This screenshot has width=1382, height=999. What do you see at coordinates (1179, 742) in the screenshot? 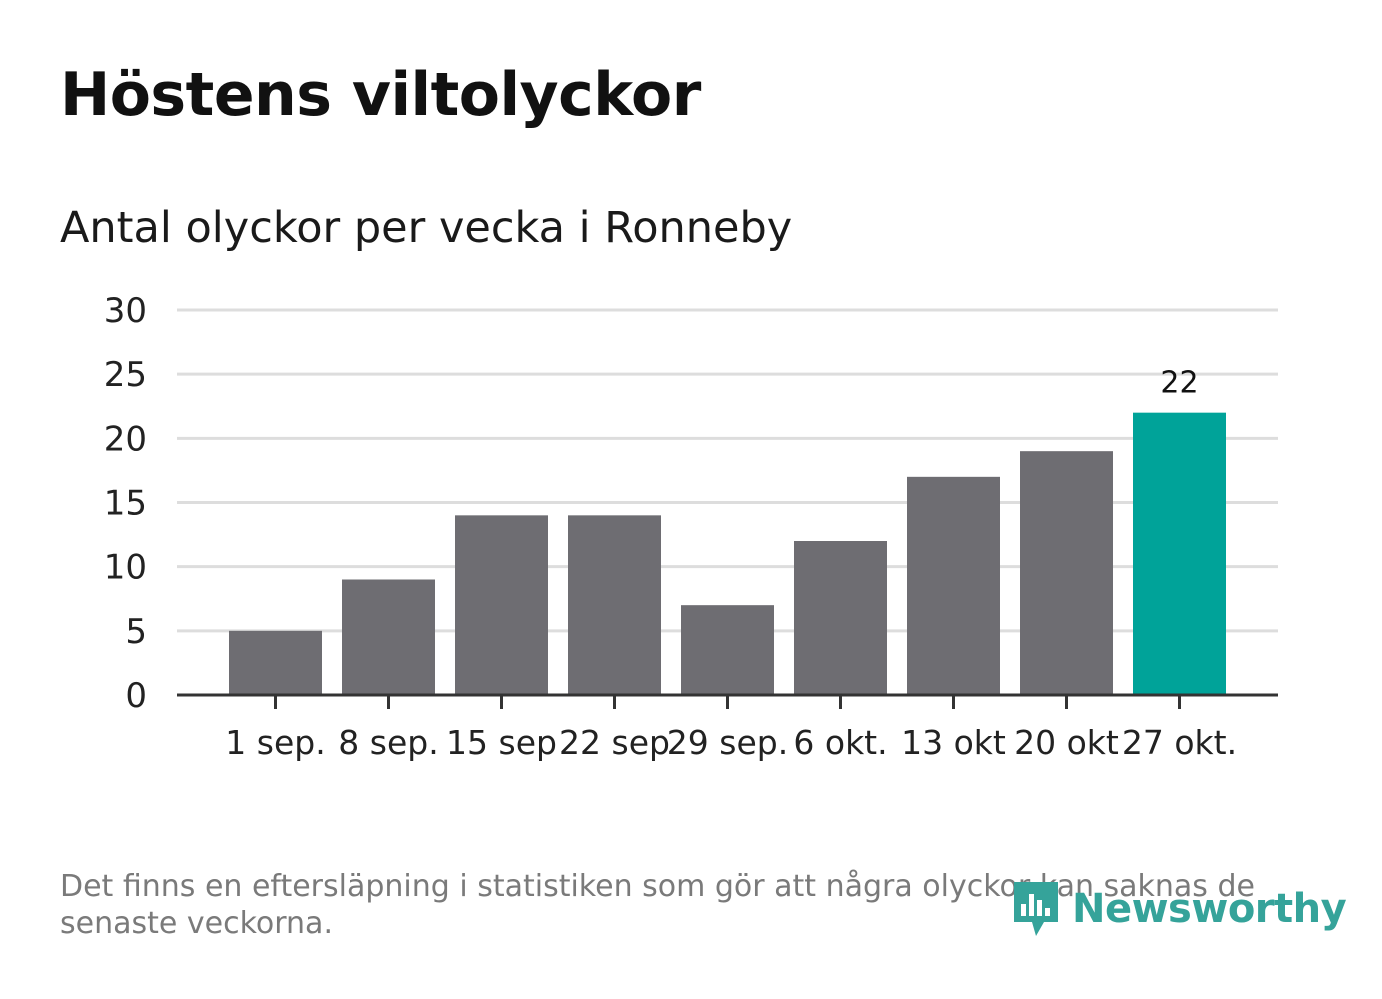
I see `x-tick-label: 27 okt.` at bounding box center [1179, 742].